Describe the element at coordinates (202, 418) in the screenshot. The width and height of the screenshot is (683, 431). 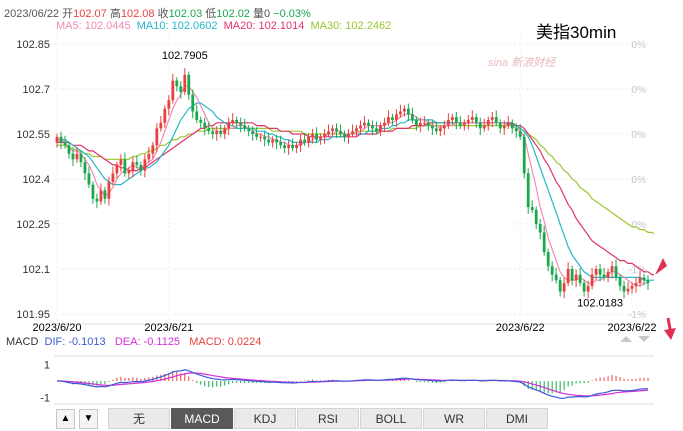
I see `tab-macd: MACD` at that location.